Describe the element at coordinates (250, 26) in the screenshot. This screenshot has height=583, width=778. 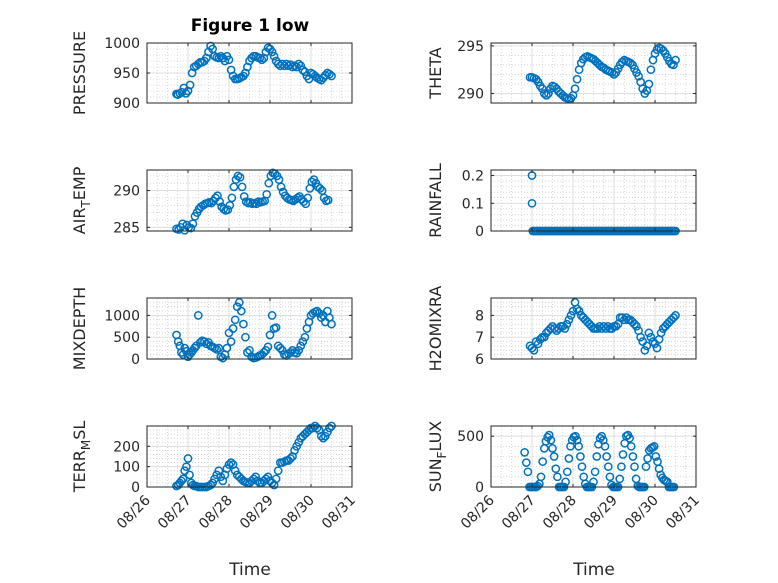
I see `figure-title: Figure 1 low` at that location.